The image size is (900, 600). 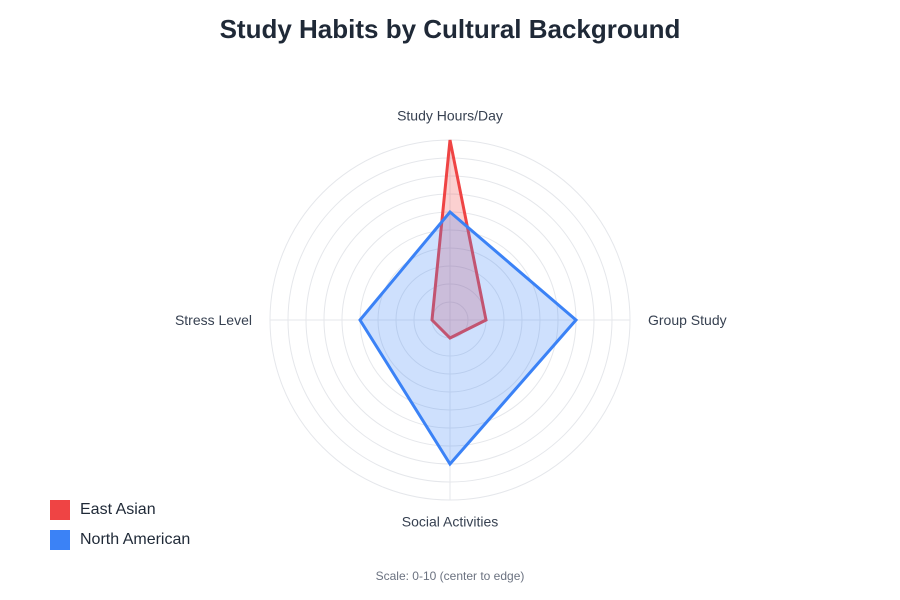 I want to click on legend-swatch-north-american, so click(x=60, y=540).